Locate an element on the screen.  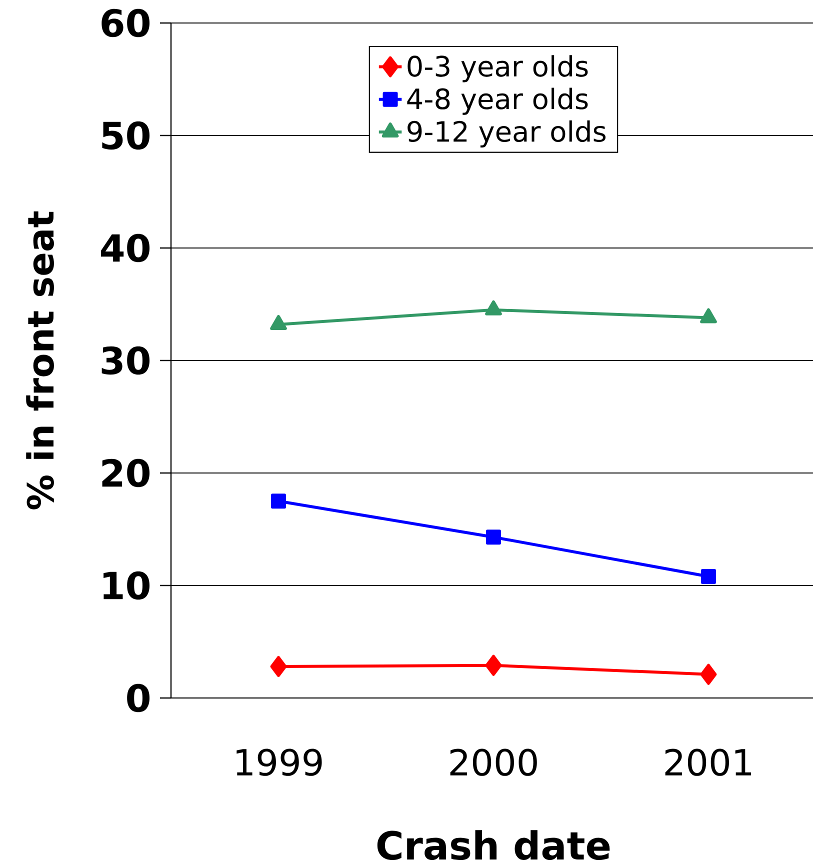
x-tick-label: 1999 is located at coordinates (279, 762).